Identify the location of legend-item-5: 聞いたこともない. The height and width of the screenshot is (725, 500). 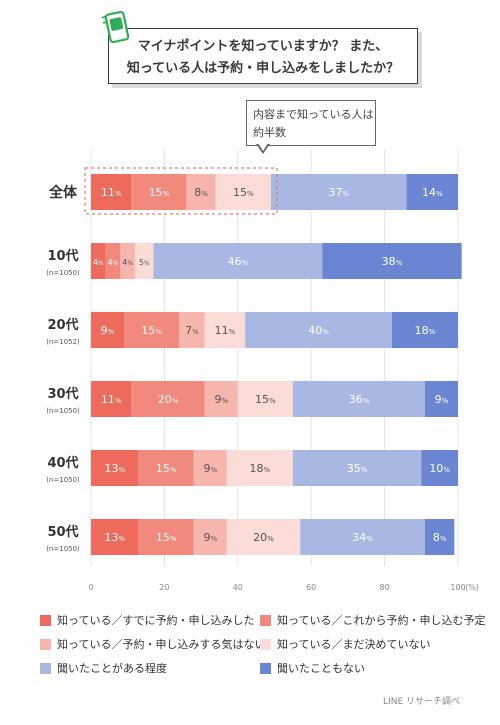
(312, 668).